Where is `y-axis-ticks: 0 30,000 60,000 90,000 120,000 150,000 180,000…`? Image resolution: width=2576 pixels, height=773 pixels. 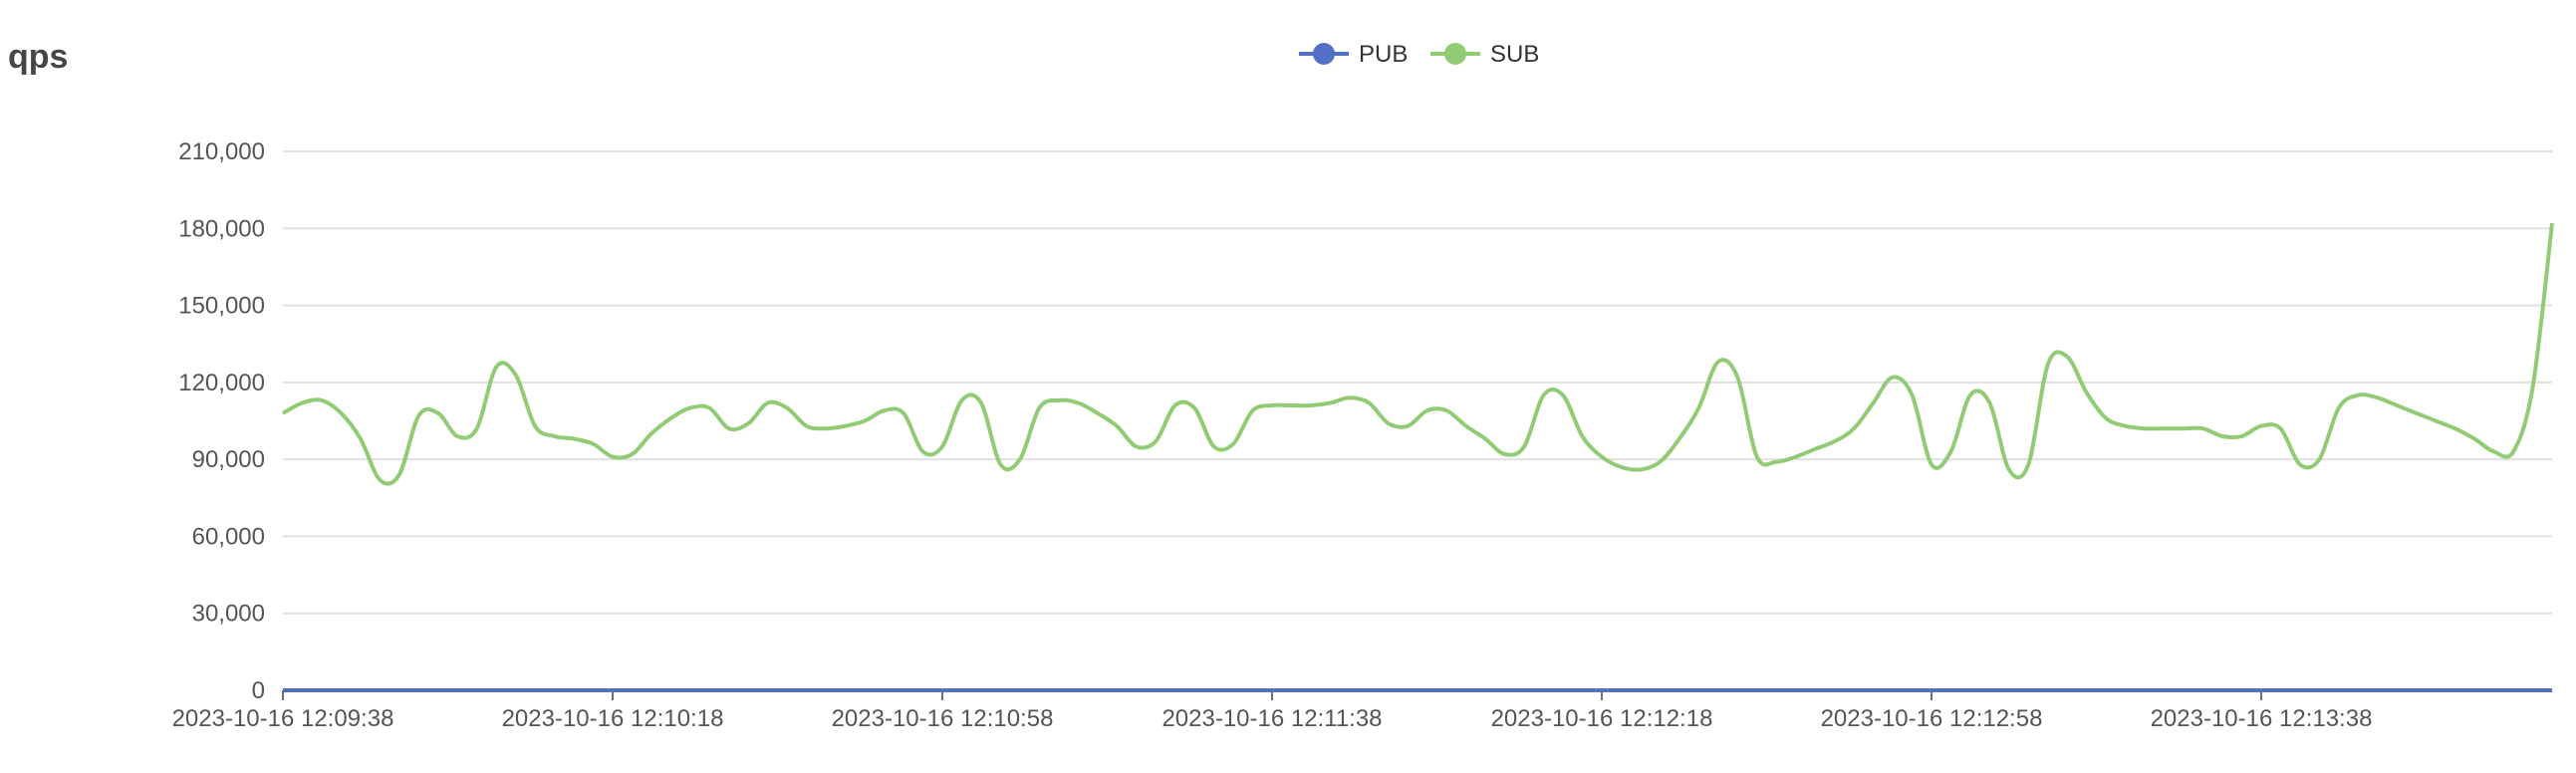
y-axis-ticks: 0 30,000 60,000 90,000 120,000 150,000 180,000… is located at coordinates (221, 421).